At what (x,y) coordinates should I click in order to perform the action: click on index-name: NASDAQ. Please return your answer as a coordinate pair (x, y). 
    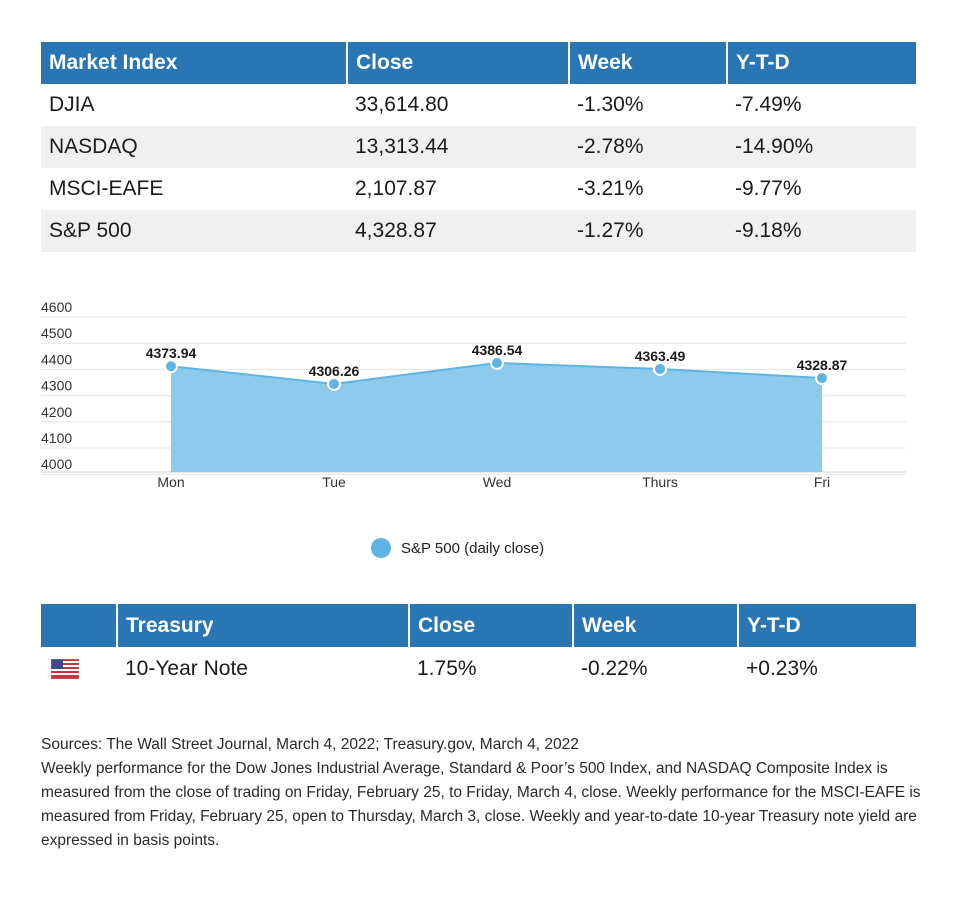
    Looking at the image, I should click on (194, 147).